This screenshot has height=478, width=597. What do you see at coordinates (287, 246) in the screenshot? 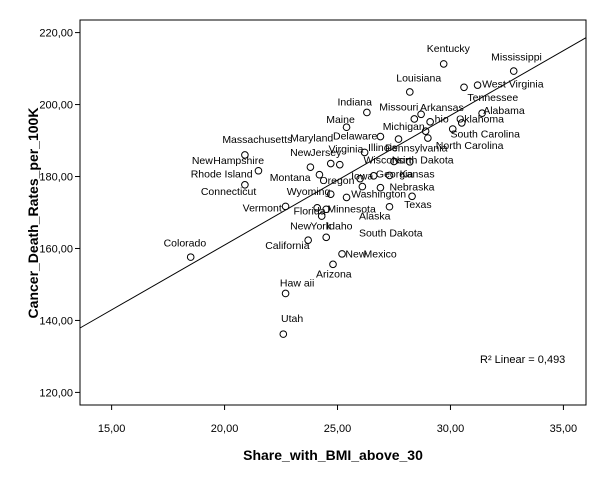
I see `point-label: California` at bounding box center [287, 246].